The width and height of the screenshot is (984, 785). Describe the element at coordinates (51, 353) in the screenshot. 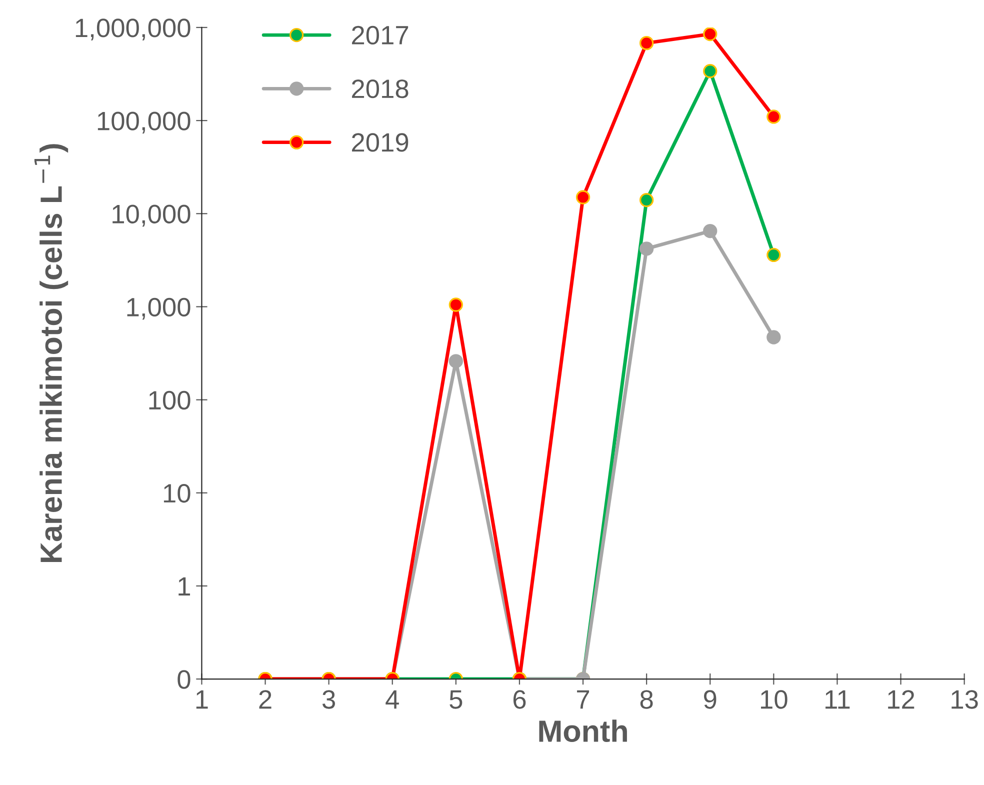

I see `y-axis-title: Karenia mikimotoi (cells L$^{−1}$)` at that location.